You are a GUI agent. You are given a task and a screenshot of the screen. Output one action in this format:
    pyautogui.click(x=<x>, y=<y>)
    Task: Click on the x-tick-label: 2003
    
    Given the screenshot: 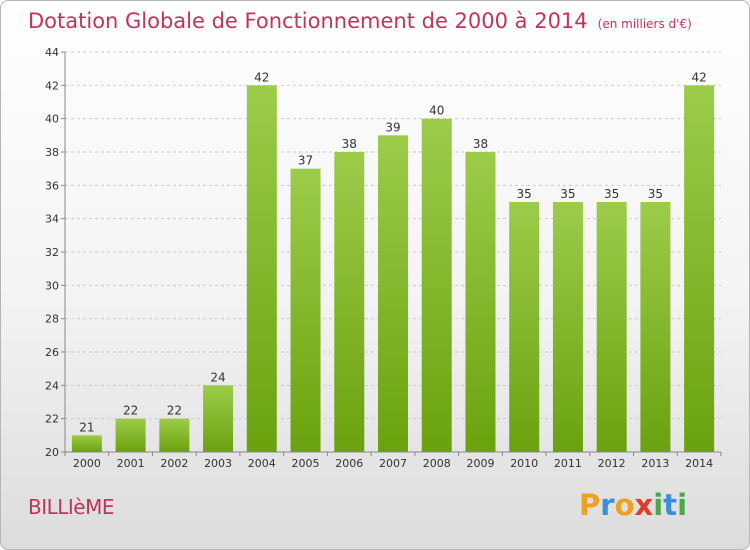 What is the action you would take?
    pyautogui.click(x=218, y=463)
    